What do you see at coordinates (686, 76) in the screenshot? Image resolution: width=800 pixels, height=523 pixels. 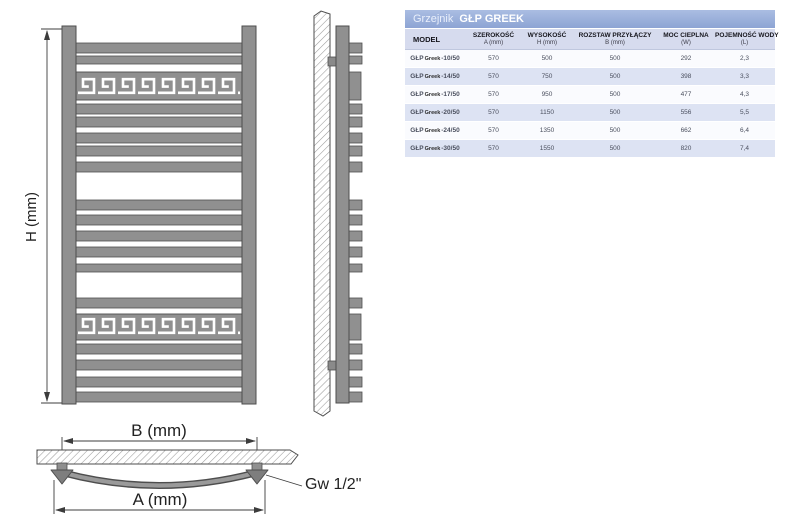 I see `value-cell: 398` at bounding box center [686, 76].